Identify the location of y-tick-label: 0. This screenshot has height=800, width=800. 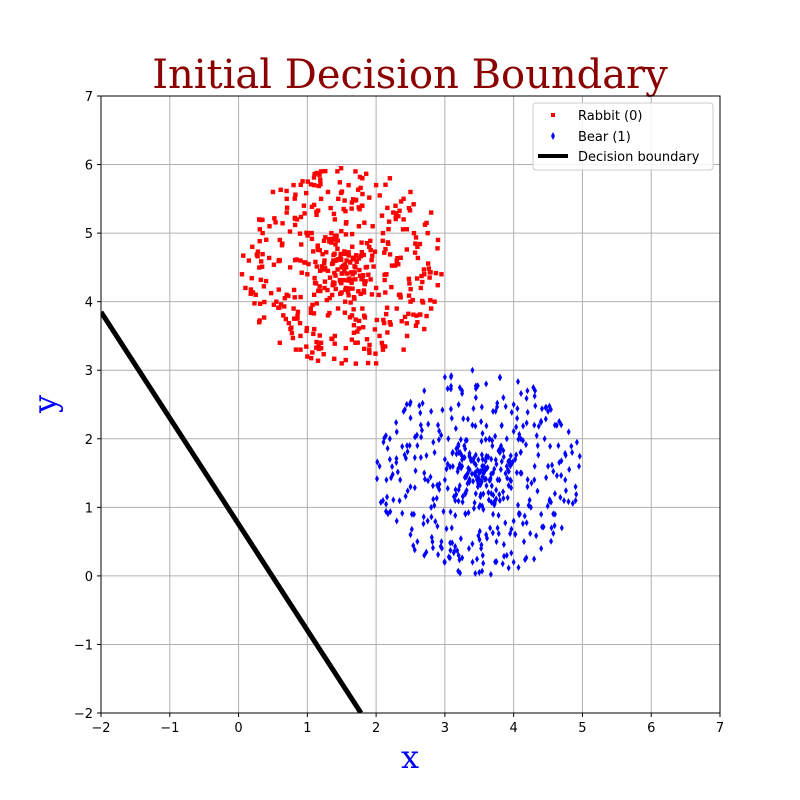
(89, 577).